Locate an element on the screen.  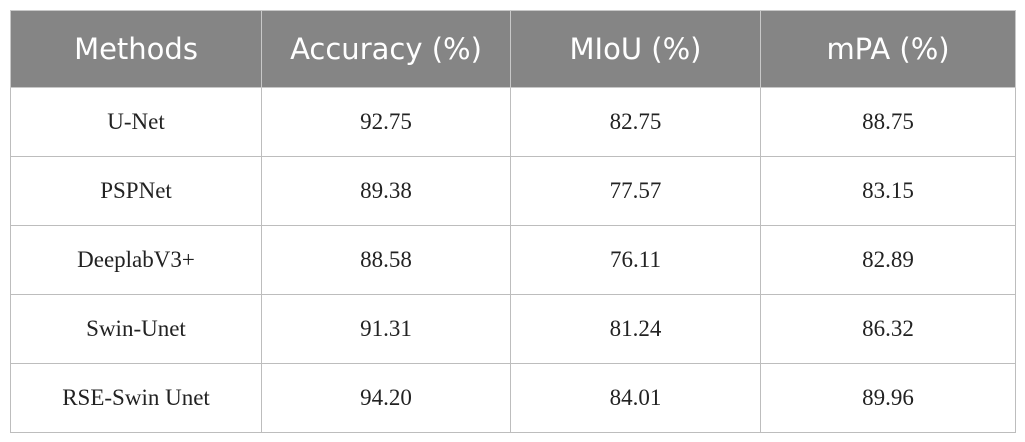
value-cell: 89.96 is located at coordinates (888, 398).